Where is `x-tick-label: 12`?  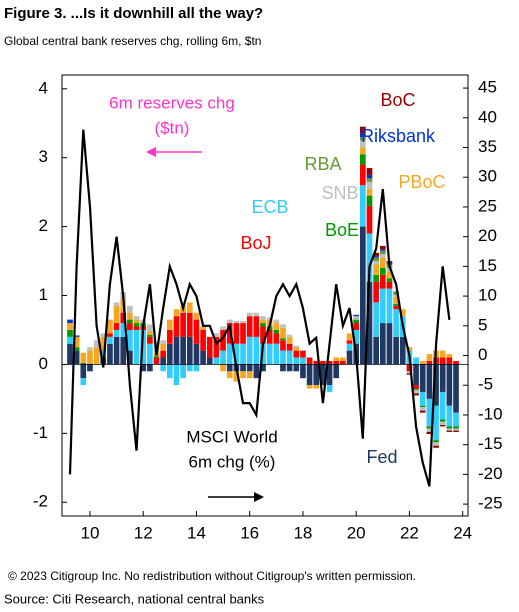
x-tick-label: 12 is located at coordinates (143, 532).